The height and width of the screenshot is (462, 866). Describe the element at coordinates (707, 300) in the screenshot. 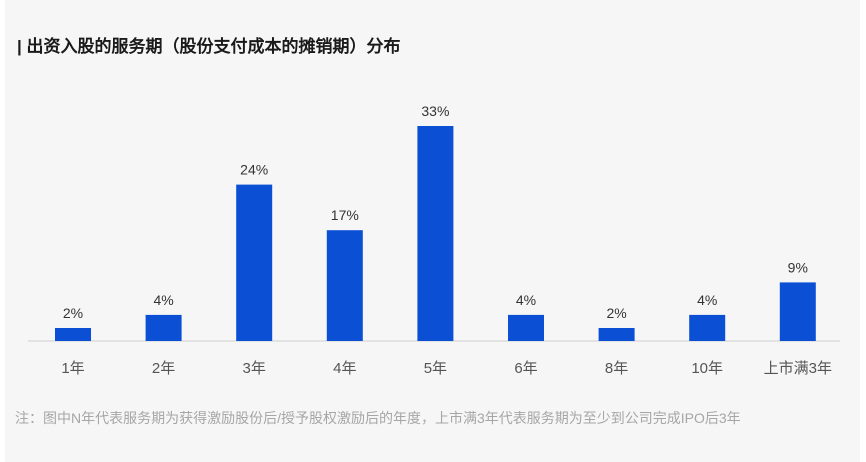

I see `value-label-8: 4%` at that location.